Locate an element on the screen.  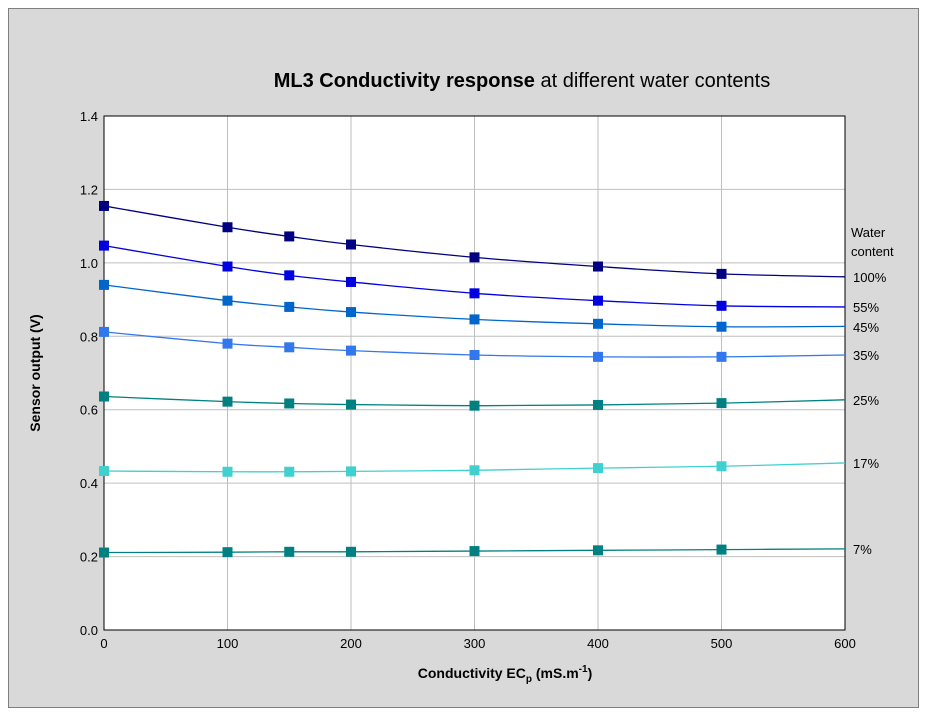
series-label: 55% is located at coordinates (866, 307).